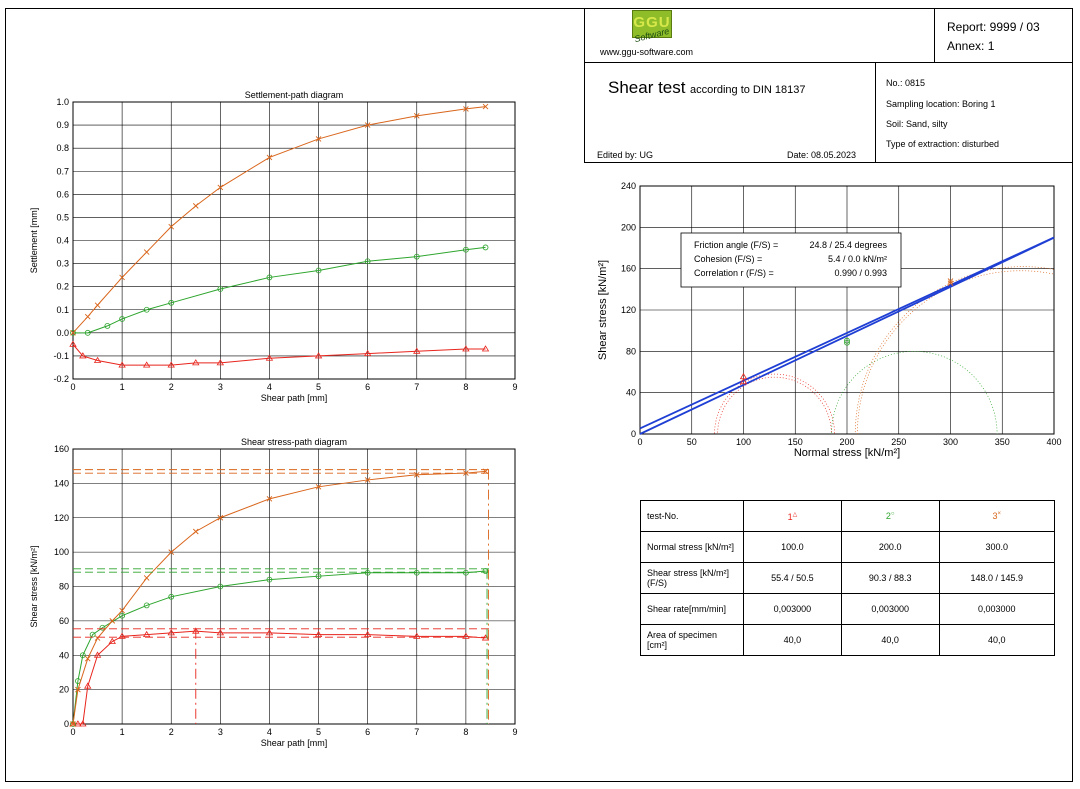 This screenshot has height=789, width=1080. I want to click on settlement-x-tick-label: 9, so click(514, 387).